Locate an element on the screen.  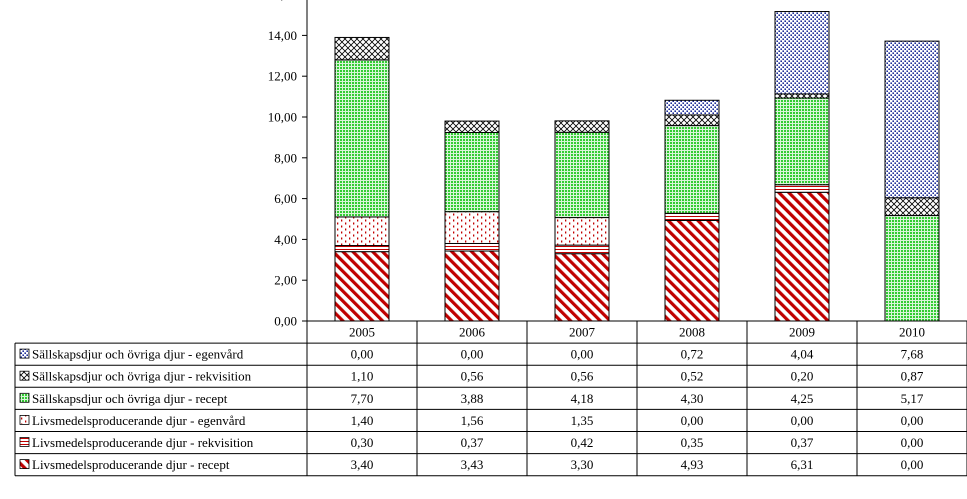
y-tick-label: 8,00 is located at coordinates (285, 157).